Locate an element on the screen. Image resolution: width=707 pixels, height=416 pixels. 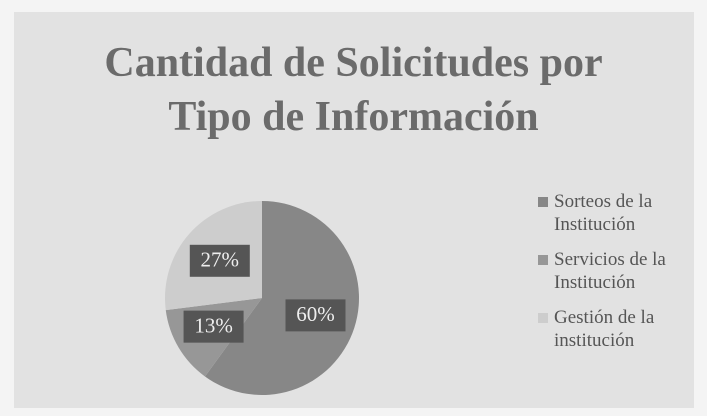
legend-label: Servicios de la Institución is located at coordinates (610, 271).